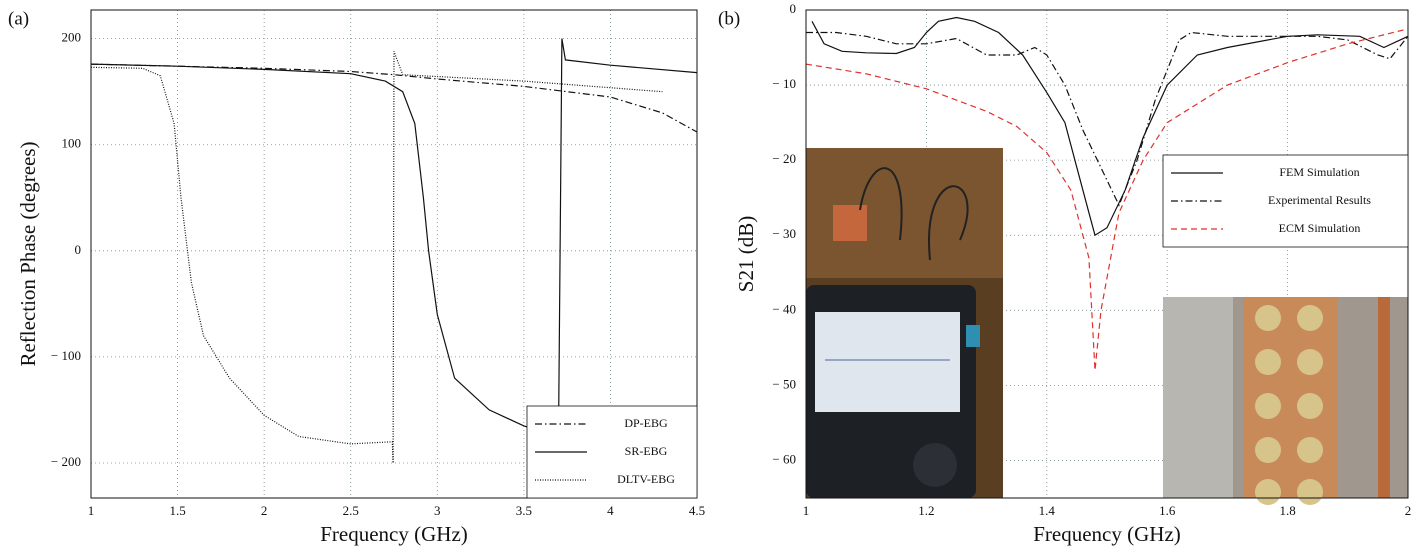 This screenshot has width=1424, height=548. What do you see at coordinates (1320, 228) in the screenshot?
I see `legend-label: ECM Simulation` at bounding box center [1320, 228].